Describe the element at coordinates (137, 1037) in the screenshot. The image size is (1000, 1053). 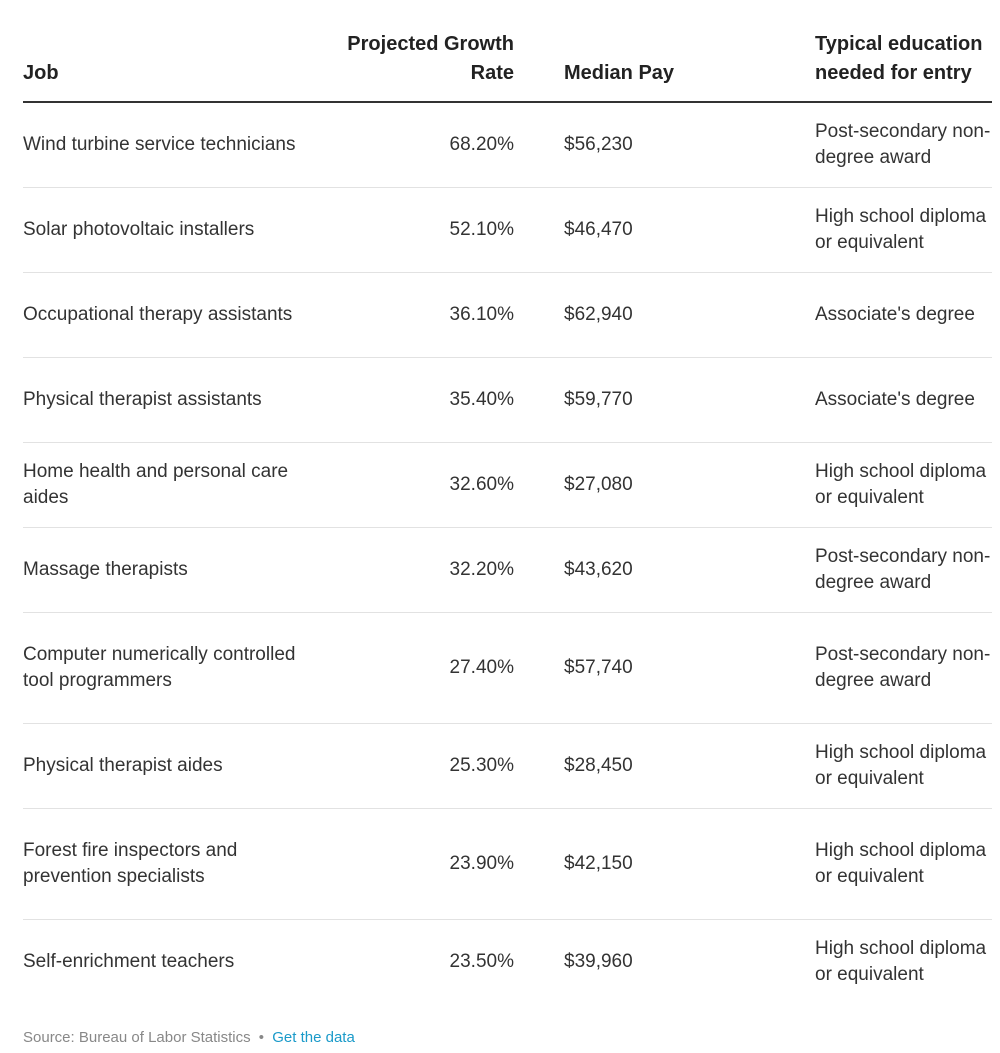
I see `source-text: Source: Bureau of Labor Statistics` at that location.